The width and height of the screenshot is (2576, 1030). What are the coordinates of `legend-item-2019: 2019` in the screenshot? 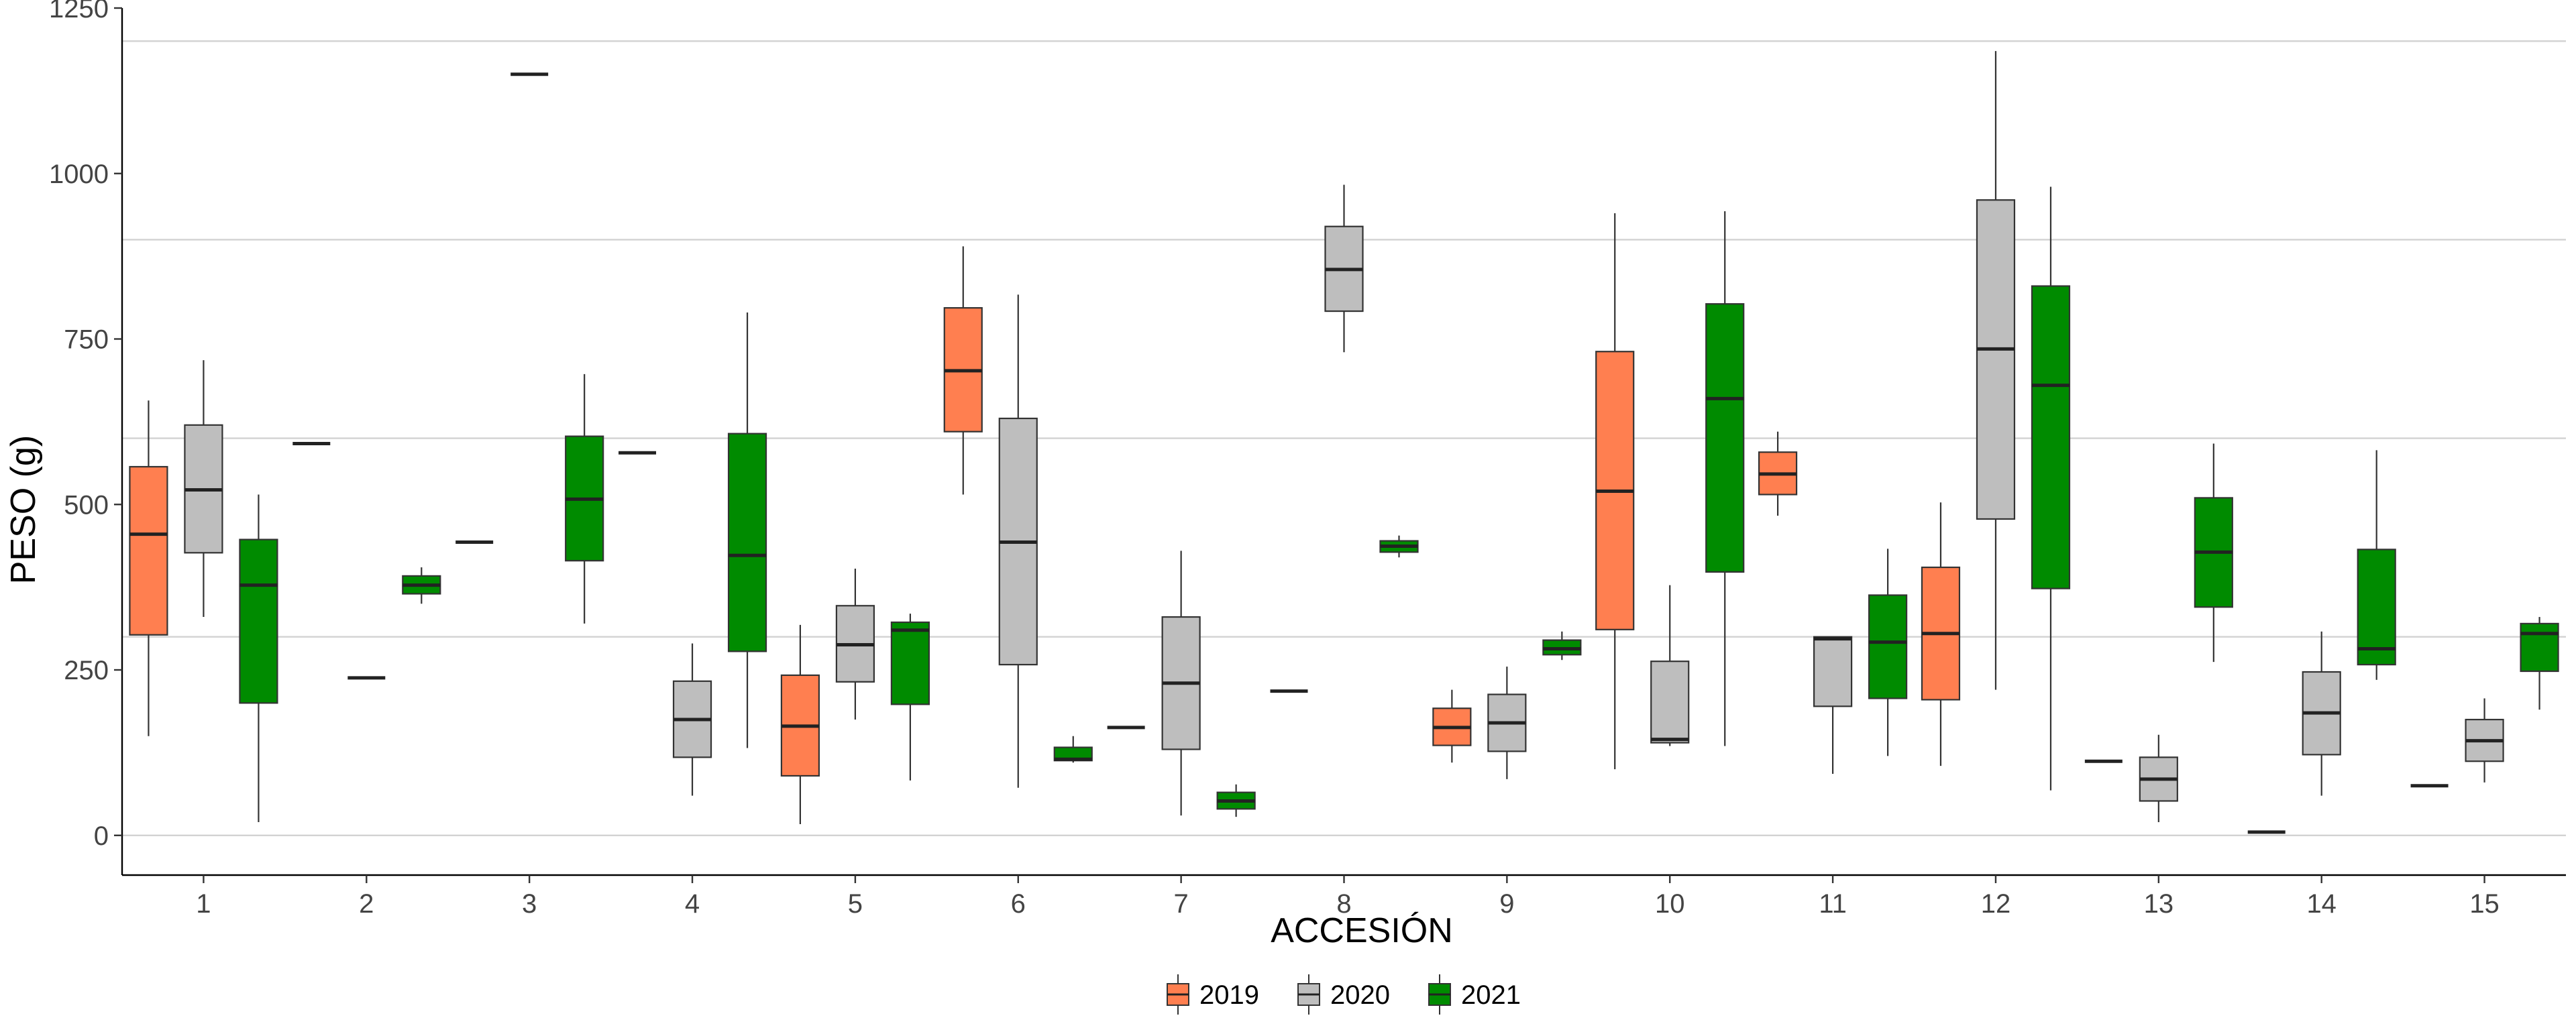 It's located at (1213, 994).